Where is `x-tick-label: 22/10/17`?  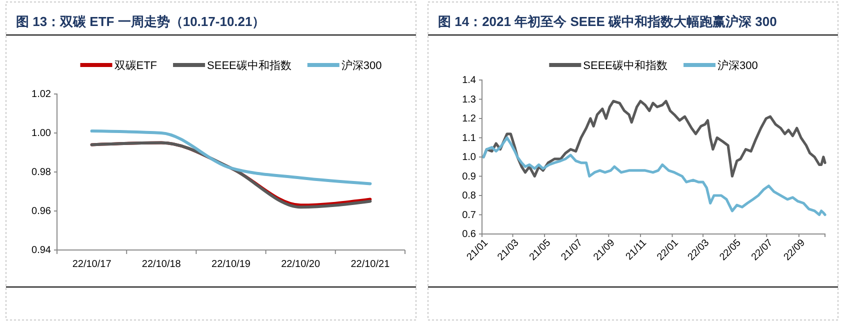 x-tick-label: 22/10/17 is located at coordinates (92, 264).